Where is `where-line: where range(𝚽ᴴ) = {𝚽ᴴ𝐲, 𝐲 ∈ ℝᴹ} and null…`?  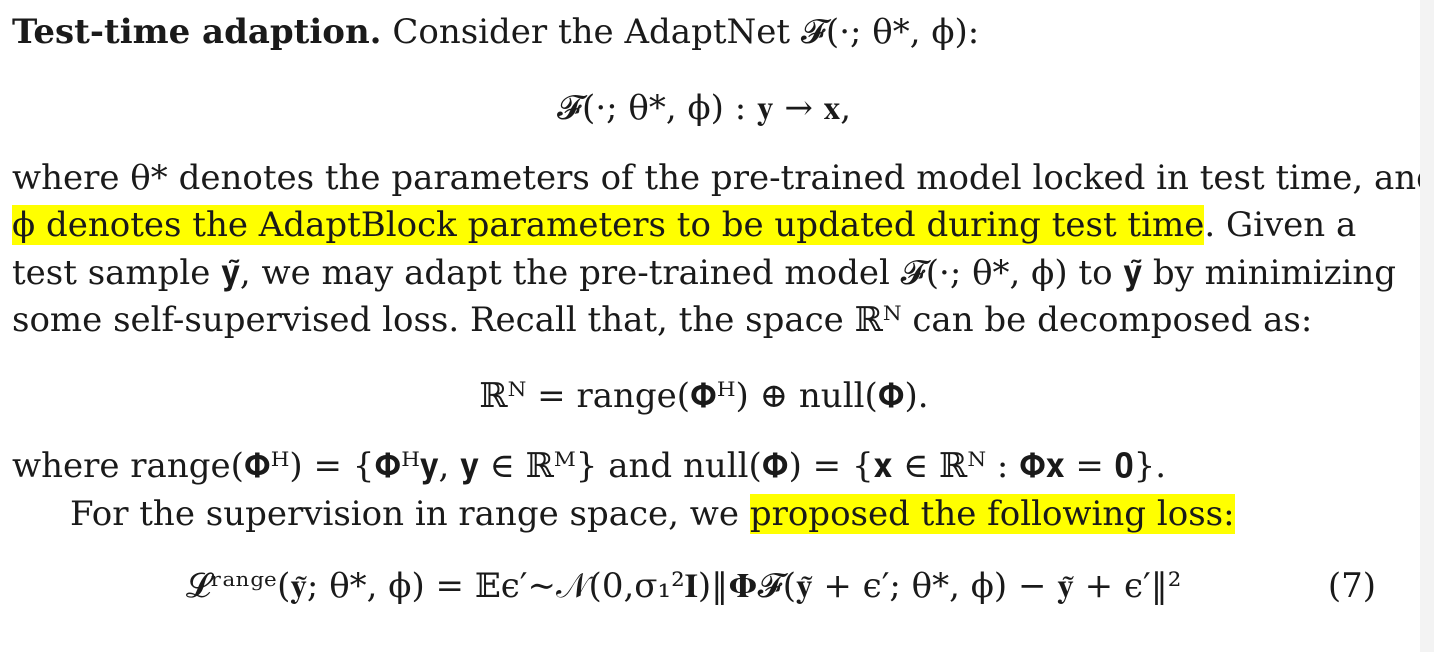
where-line: where range(𝚽ᴴ) = {𝚽ᴴ𝐲, 𝐲 ∈ ℝᴹ} and null… is located at coordinates (589, 466).